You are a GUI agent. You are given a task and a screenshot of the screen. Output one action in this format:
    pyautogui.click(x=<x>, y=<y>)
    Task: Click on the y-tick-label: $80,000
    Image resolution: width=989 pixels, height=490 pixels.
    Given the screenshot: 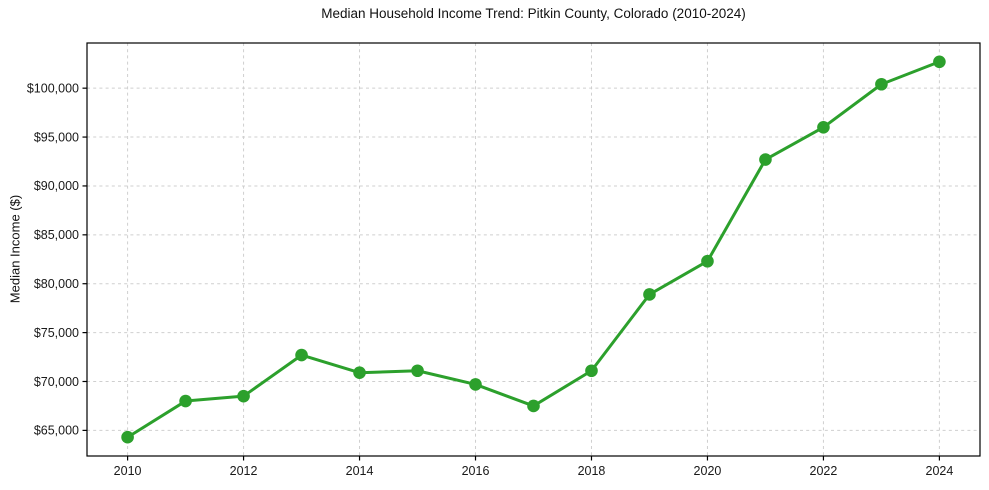 What is the action you would take?
    pyautogui.click(x=56, y=284)
    